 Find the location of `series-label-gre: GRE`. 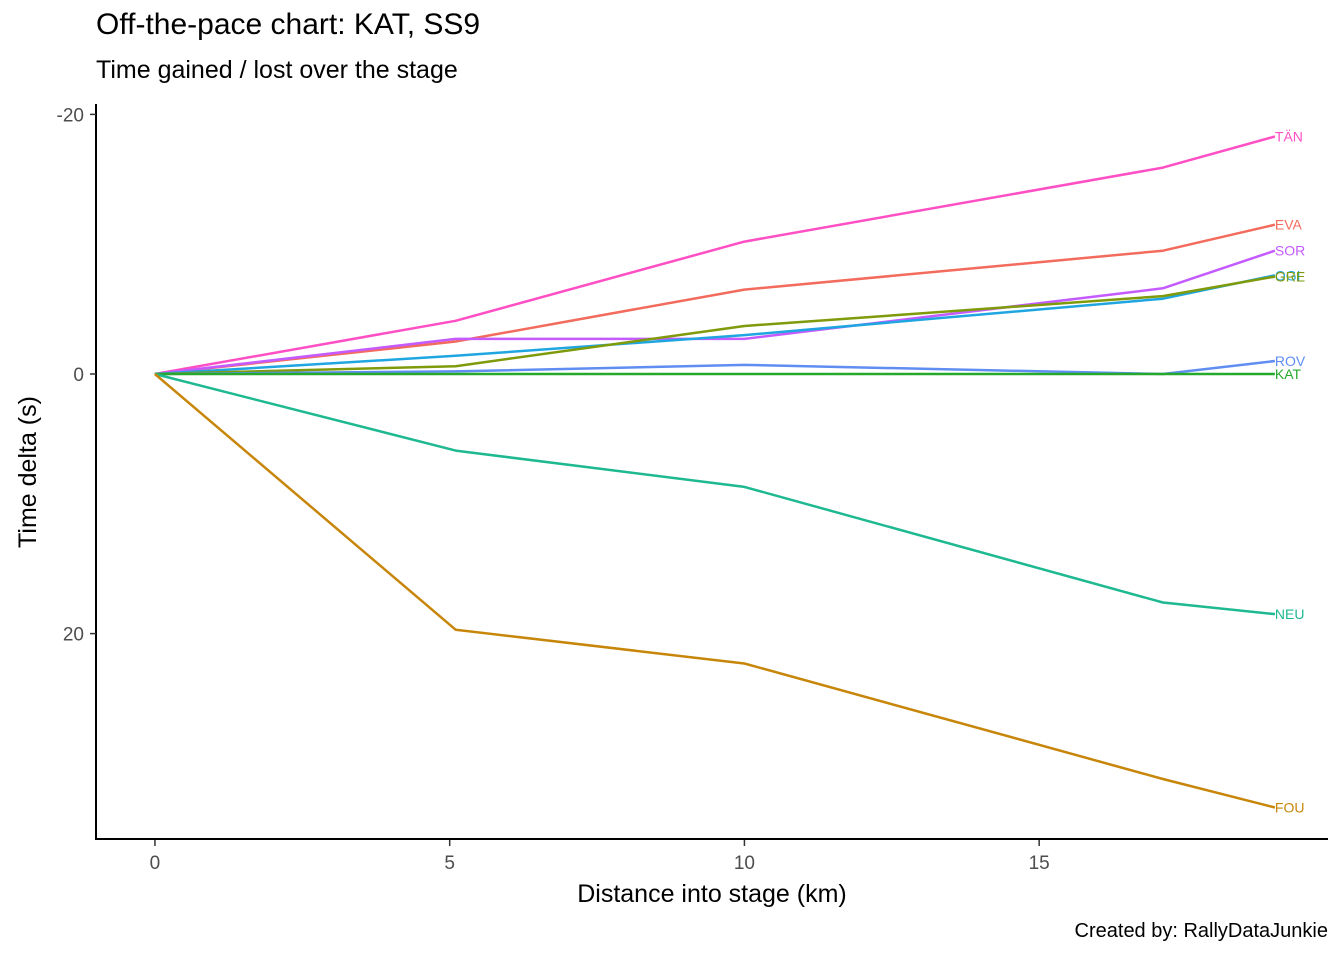

series-label-gre: GRE is located at coordinates (1290, 277).